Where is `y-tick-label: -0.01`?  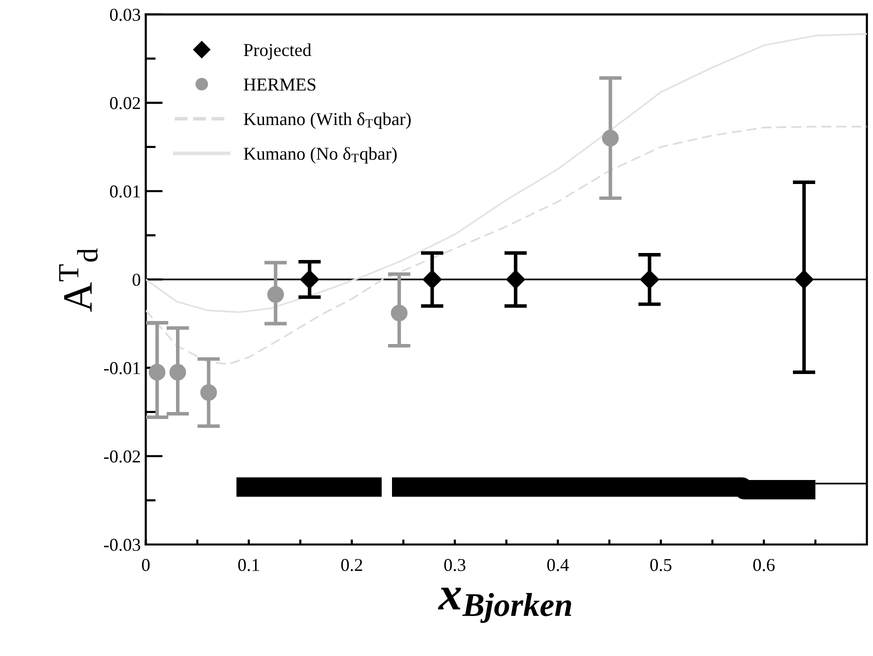 y-tick-label: -0.01 is located at coordinates (122, 368).